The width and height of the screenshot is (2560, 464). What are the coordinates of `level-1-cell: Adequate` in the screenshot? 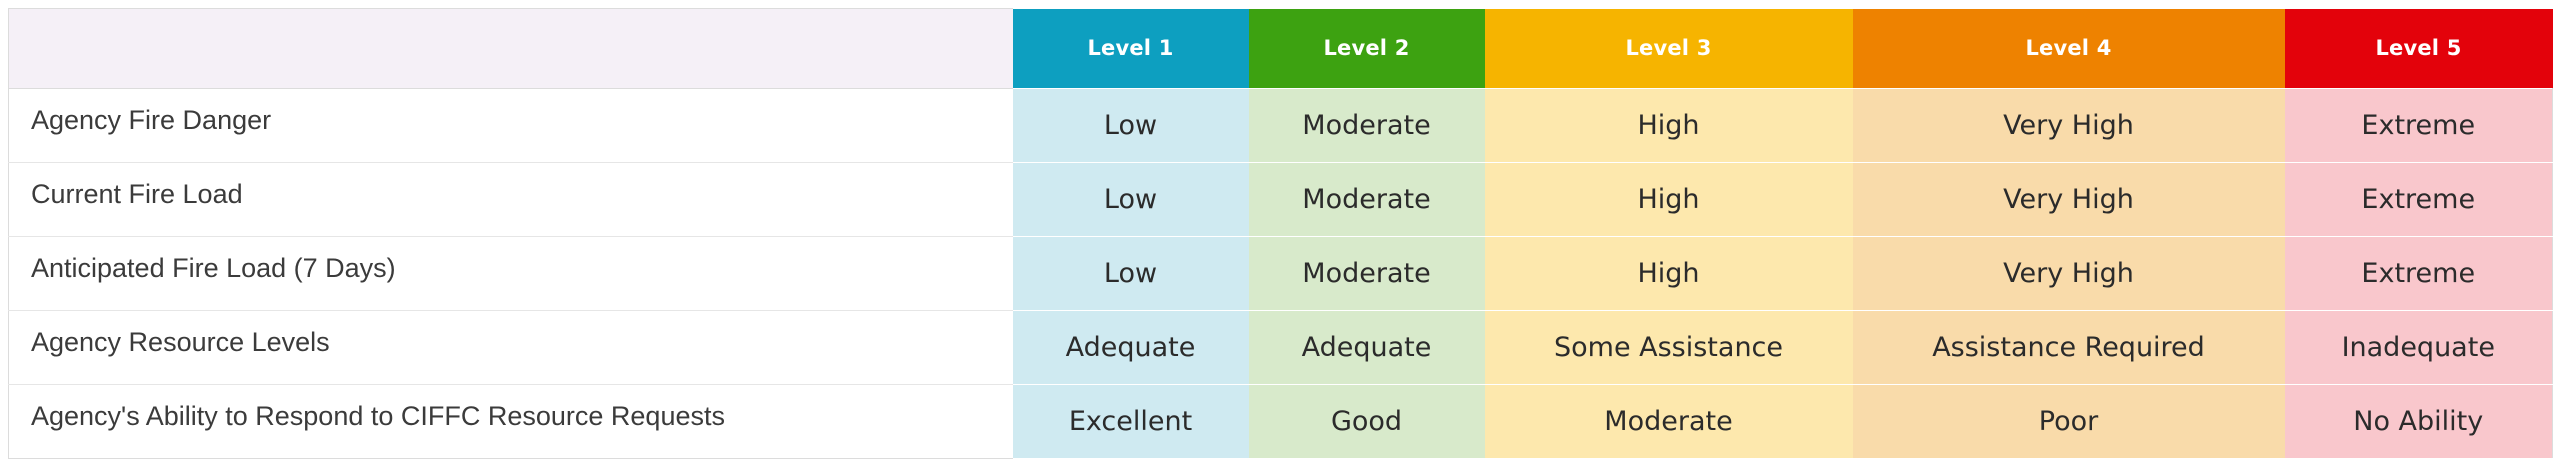 It's located at (1130, 347).